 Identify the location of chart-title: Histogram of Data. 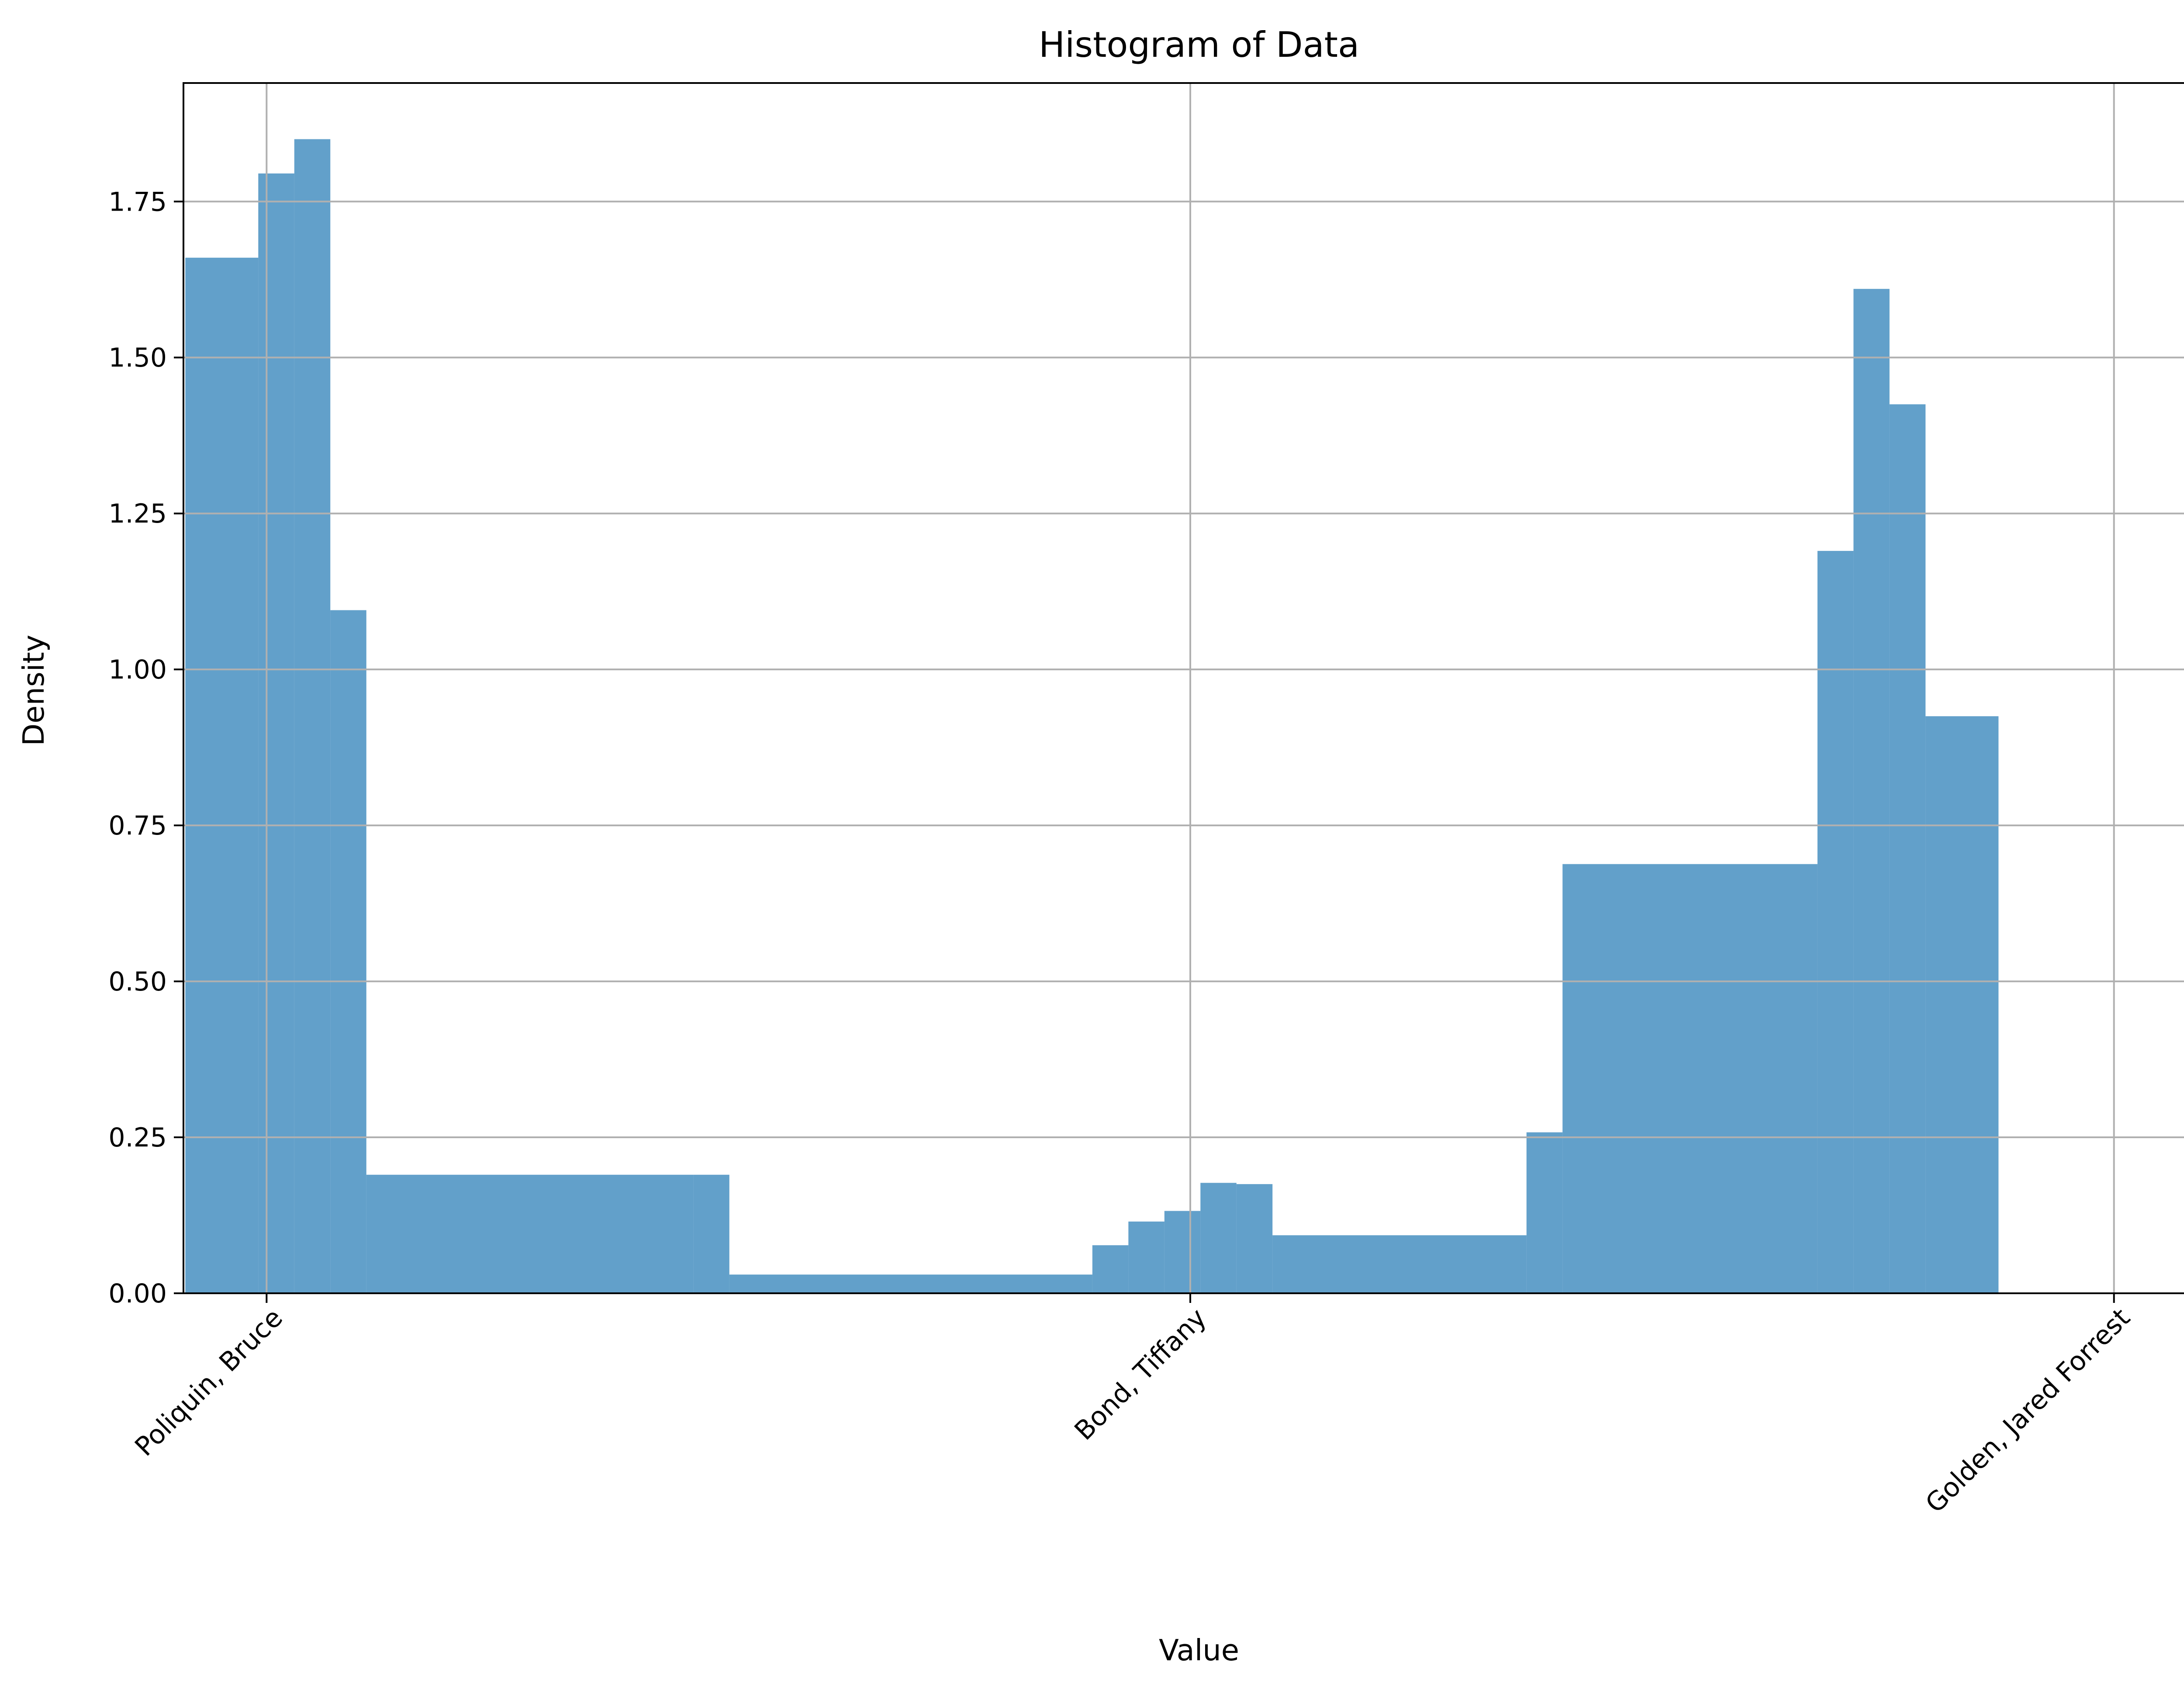
(1199, 44).